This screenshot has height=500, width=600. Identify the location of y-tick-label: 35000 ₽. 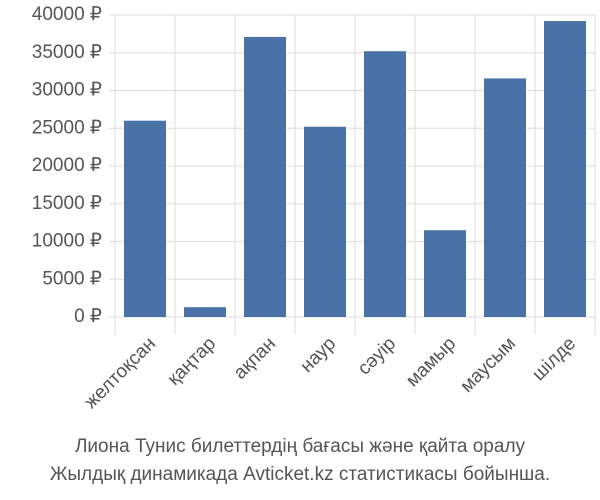
(67, 52).